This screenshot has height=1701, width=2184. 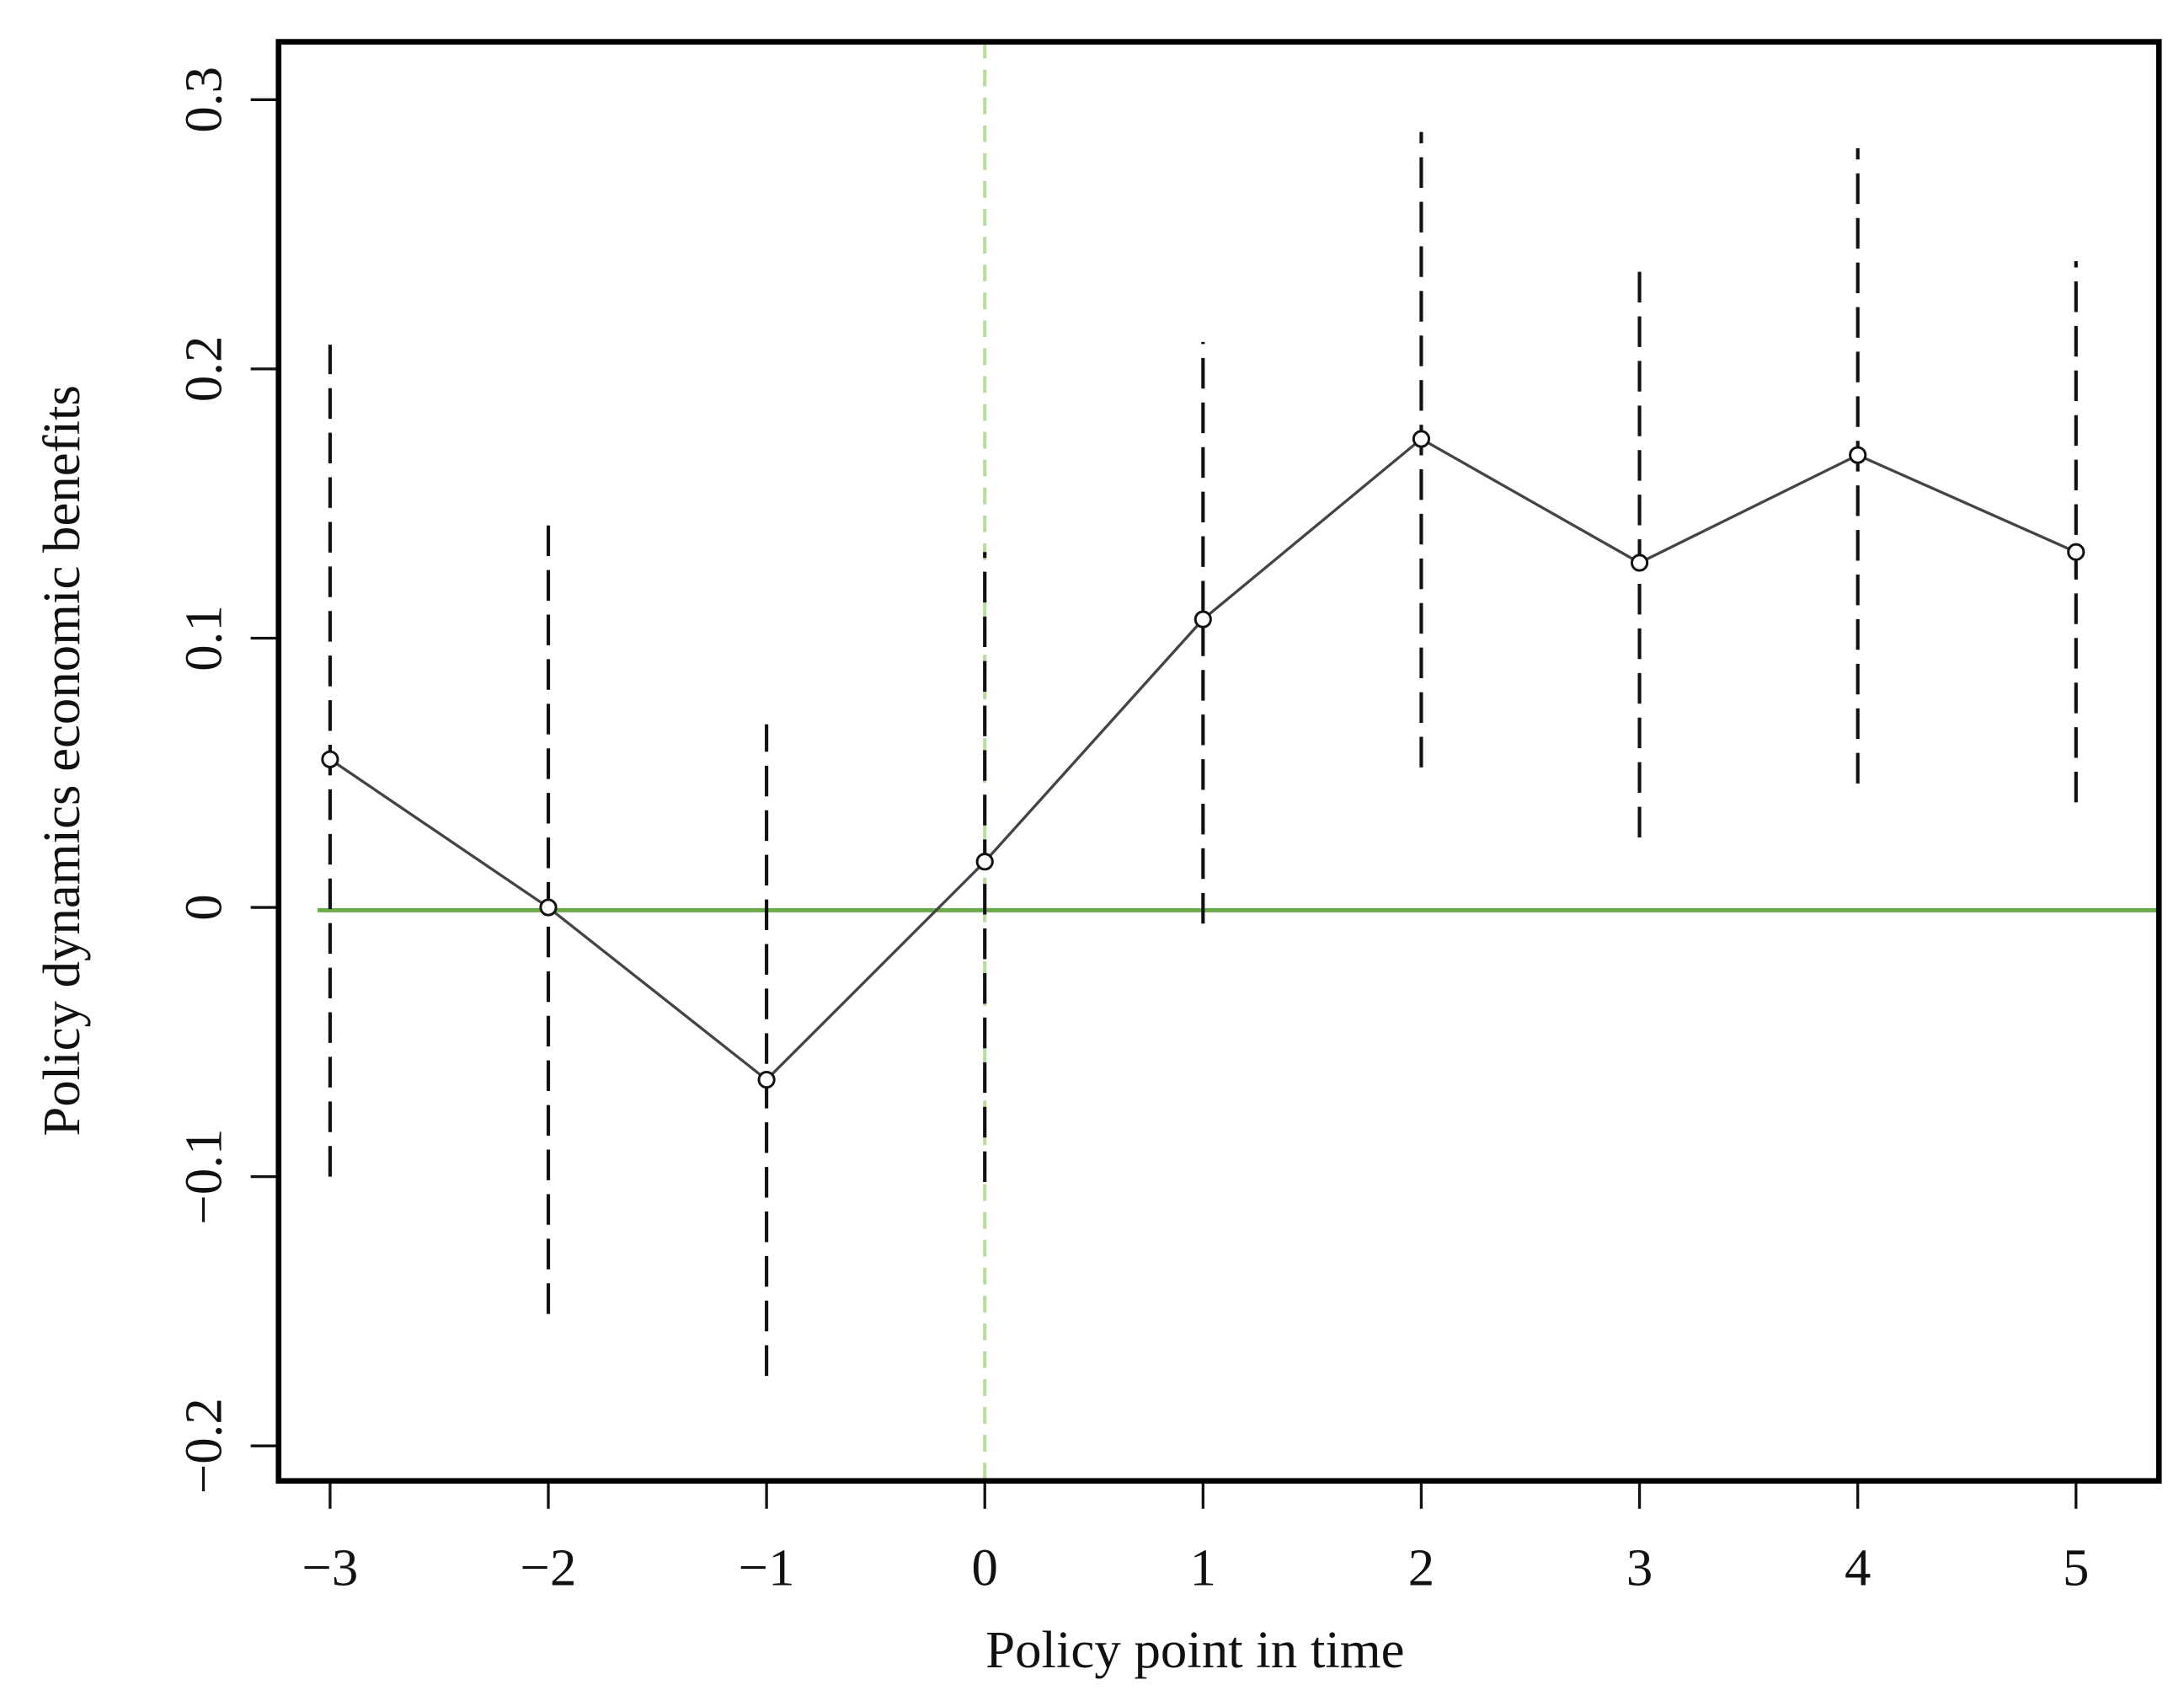 I want to click on x-axis-label: Policy point in time, so click(x=1195, y=1649).